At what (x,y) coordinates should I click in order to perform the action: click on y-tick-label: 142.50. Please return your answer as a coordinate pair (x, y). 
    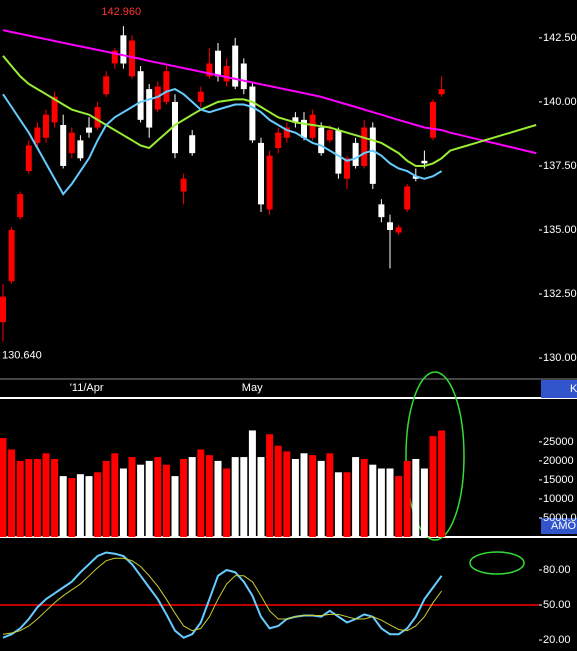
    Looking at the image, I should click on (560, 38).